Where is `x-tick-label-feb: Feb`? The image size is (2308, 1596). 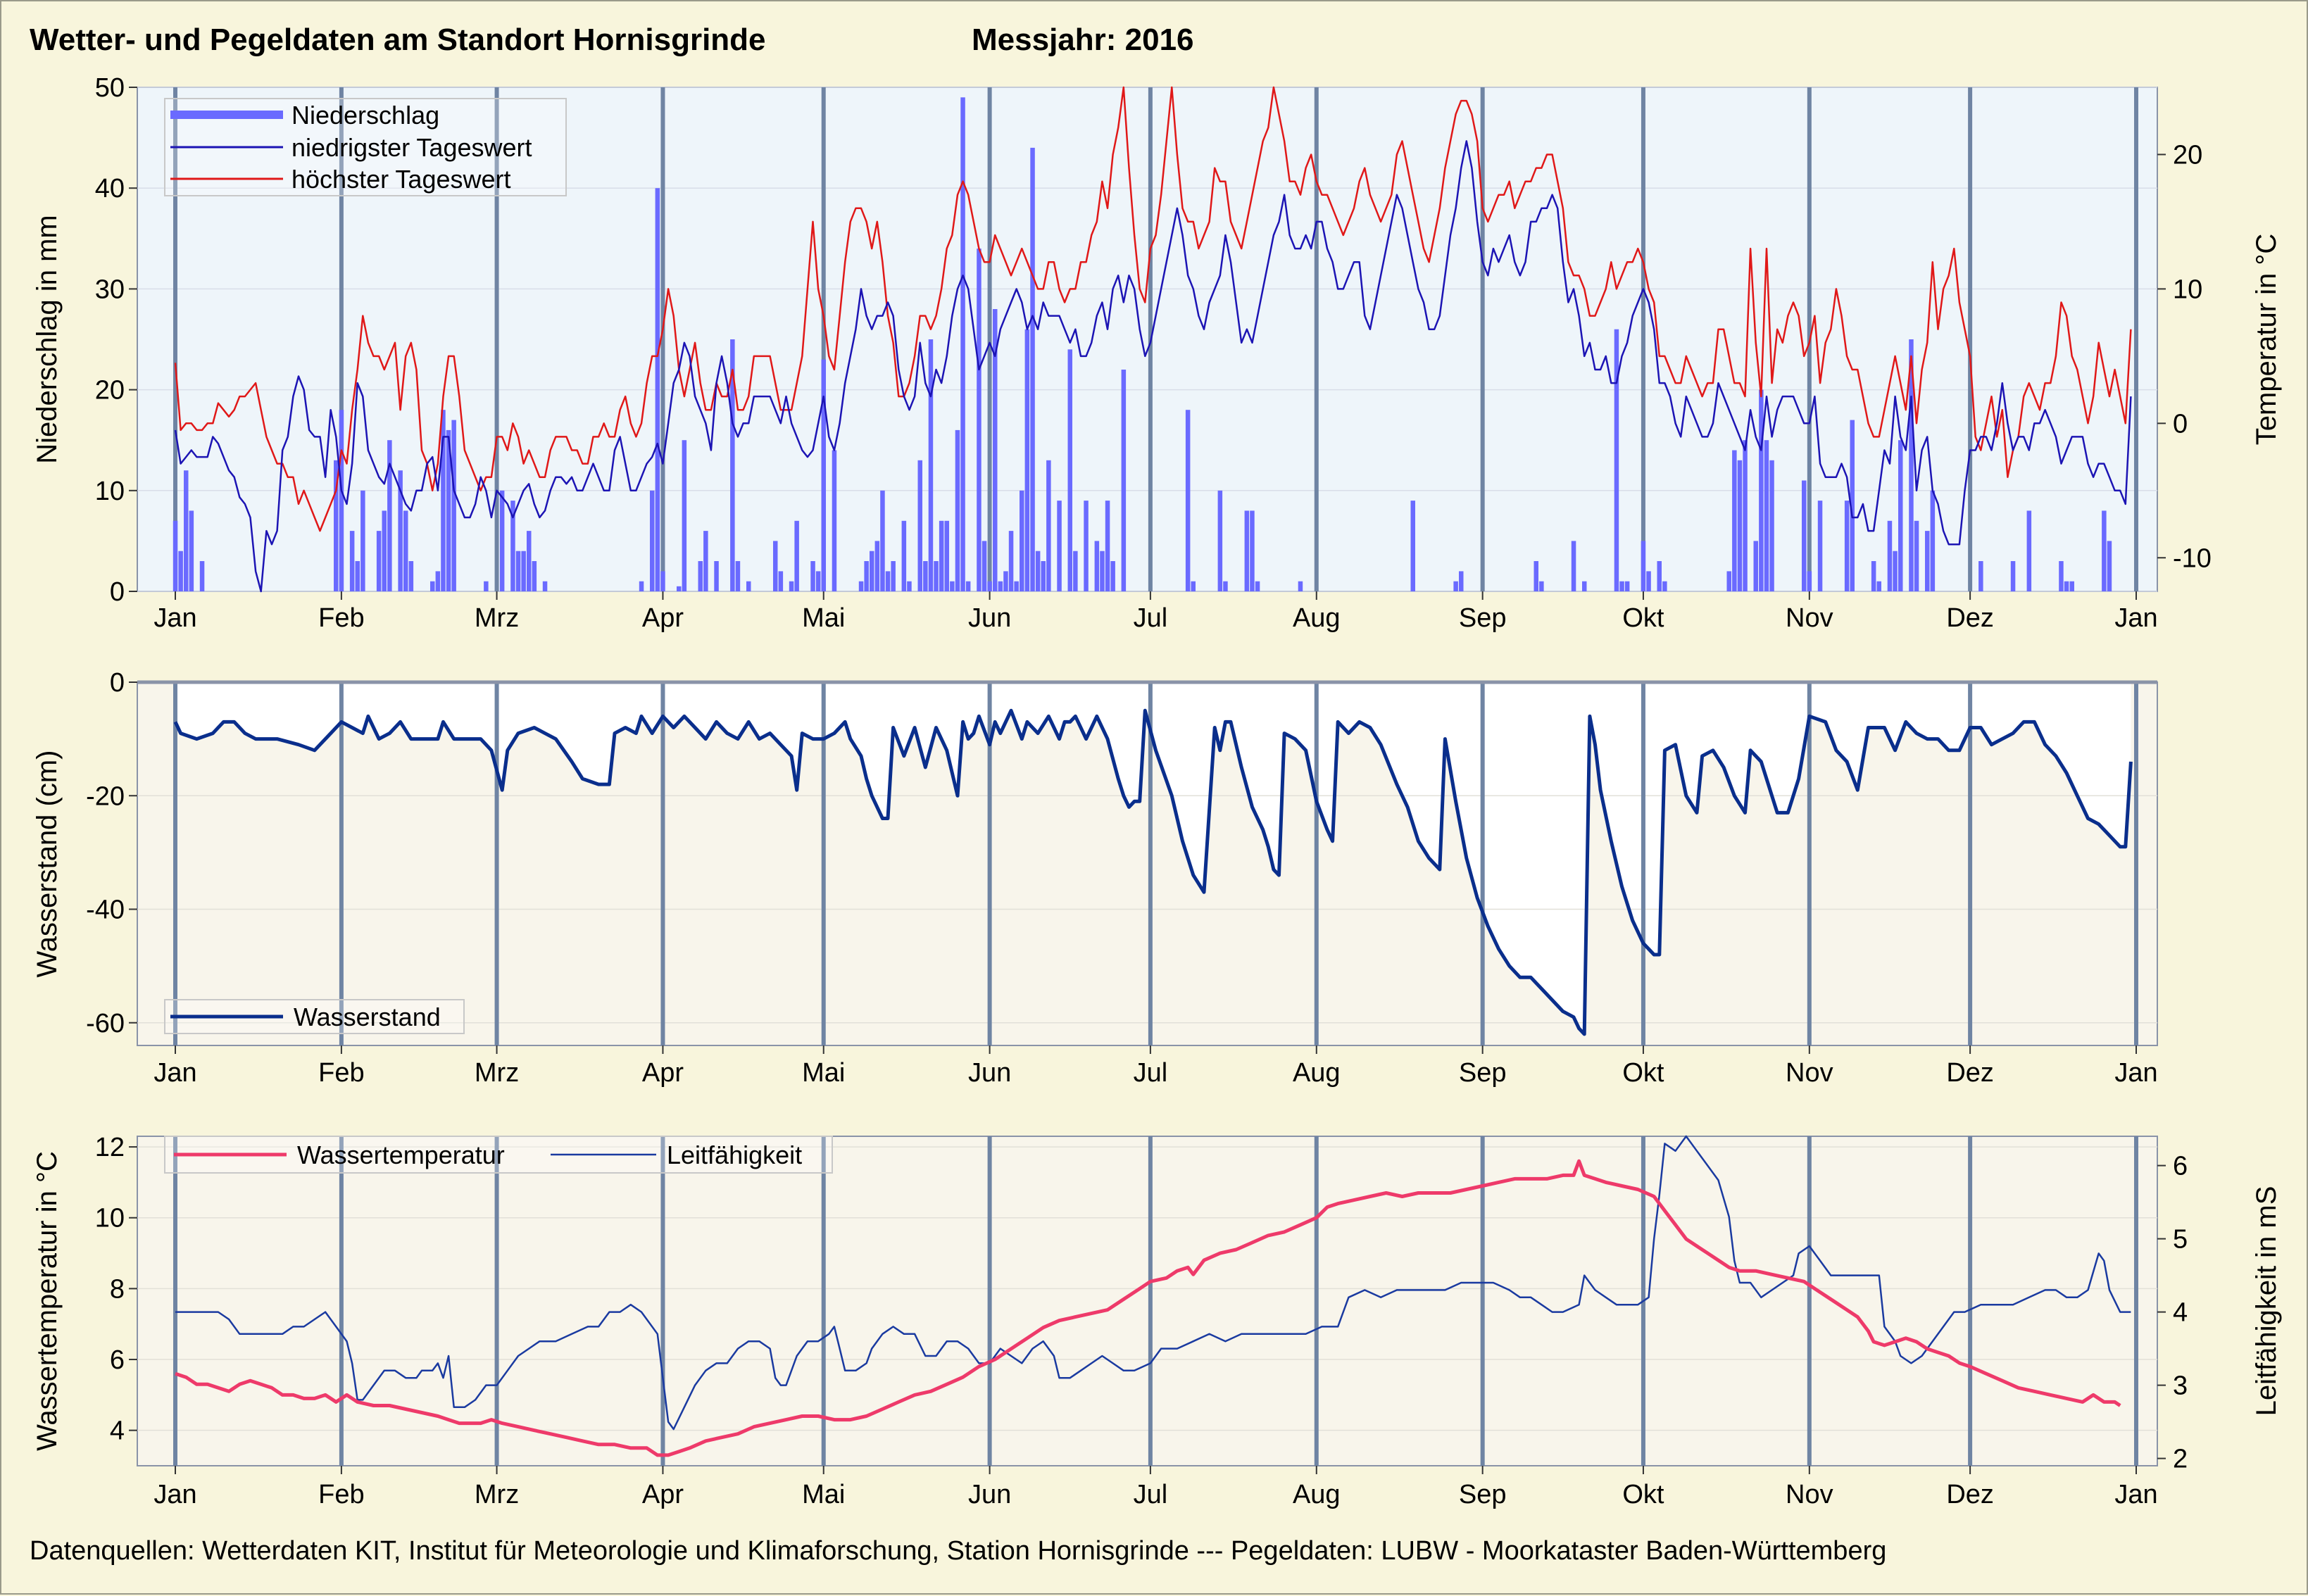 x-tick-label-feb: Feb is located at coordinates (341, 1073).